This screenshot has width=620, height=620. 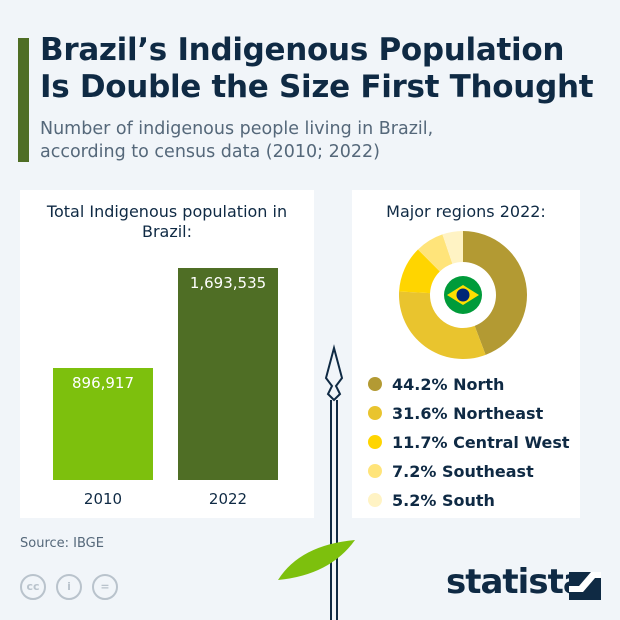 What do you see at coordinates (103, 382) in the screenshot?
I see `bar-value-label: 896,917` at bounding box center [103, 382].